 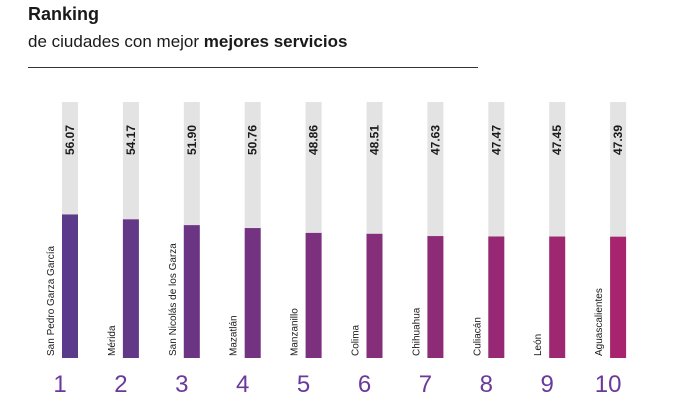 I want to click on chart-subtitle: de ciudades con mejor mejores servicios, so click(x=187, y=42).